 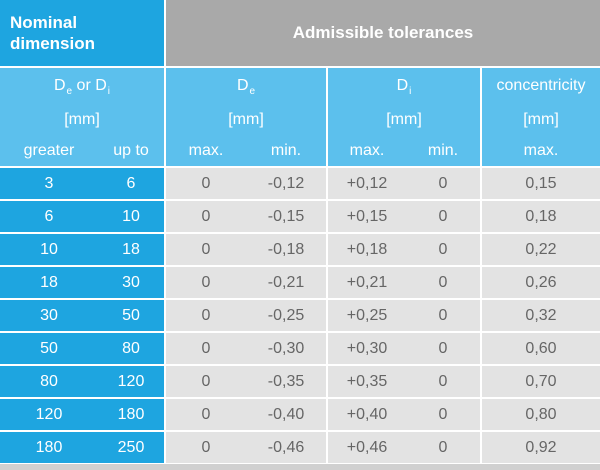 I want to click on di-max-cell: +0,46, so click(x=367, y=447).